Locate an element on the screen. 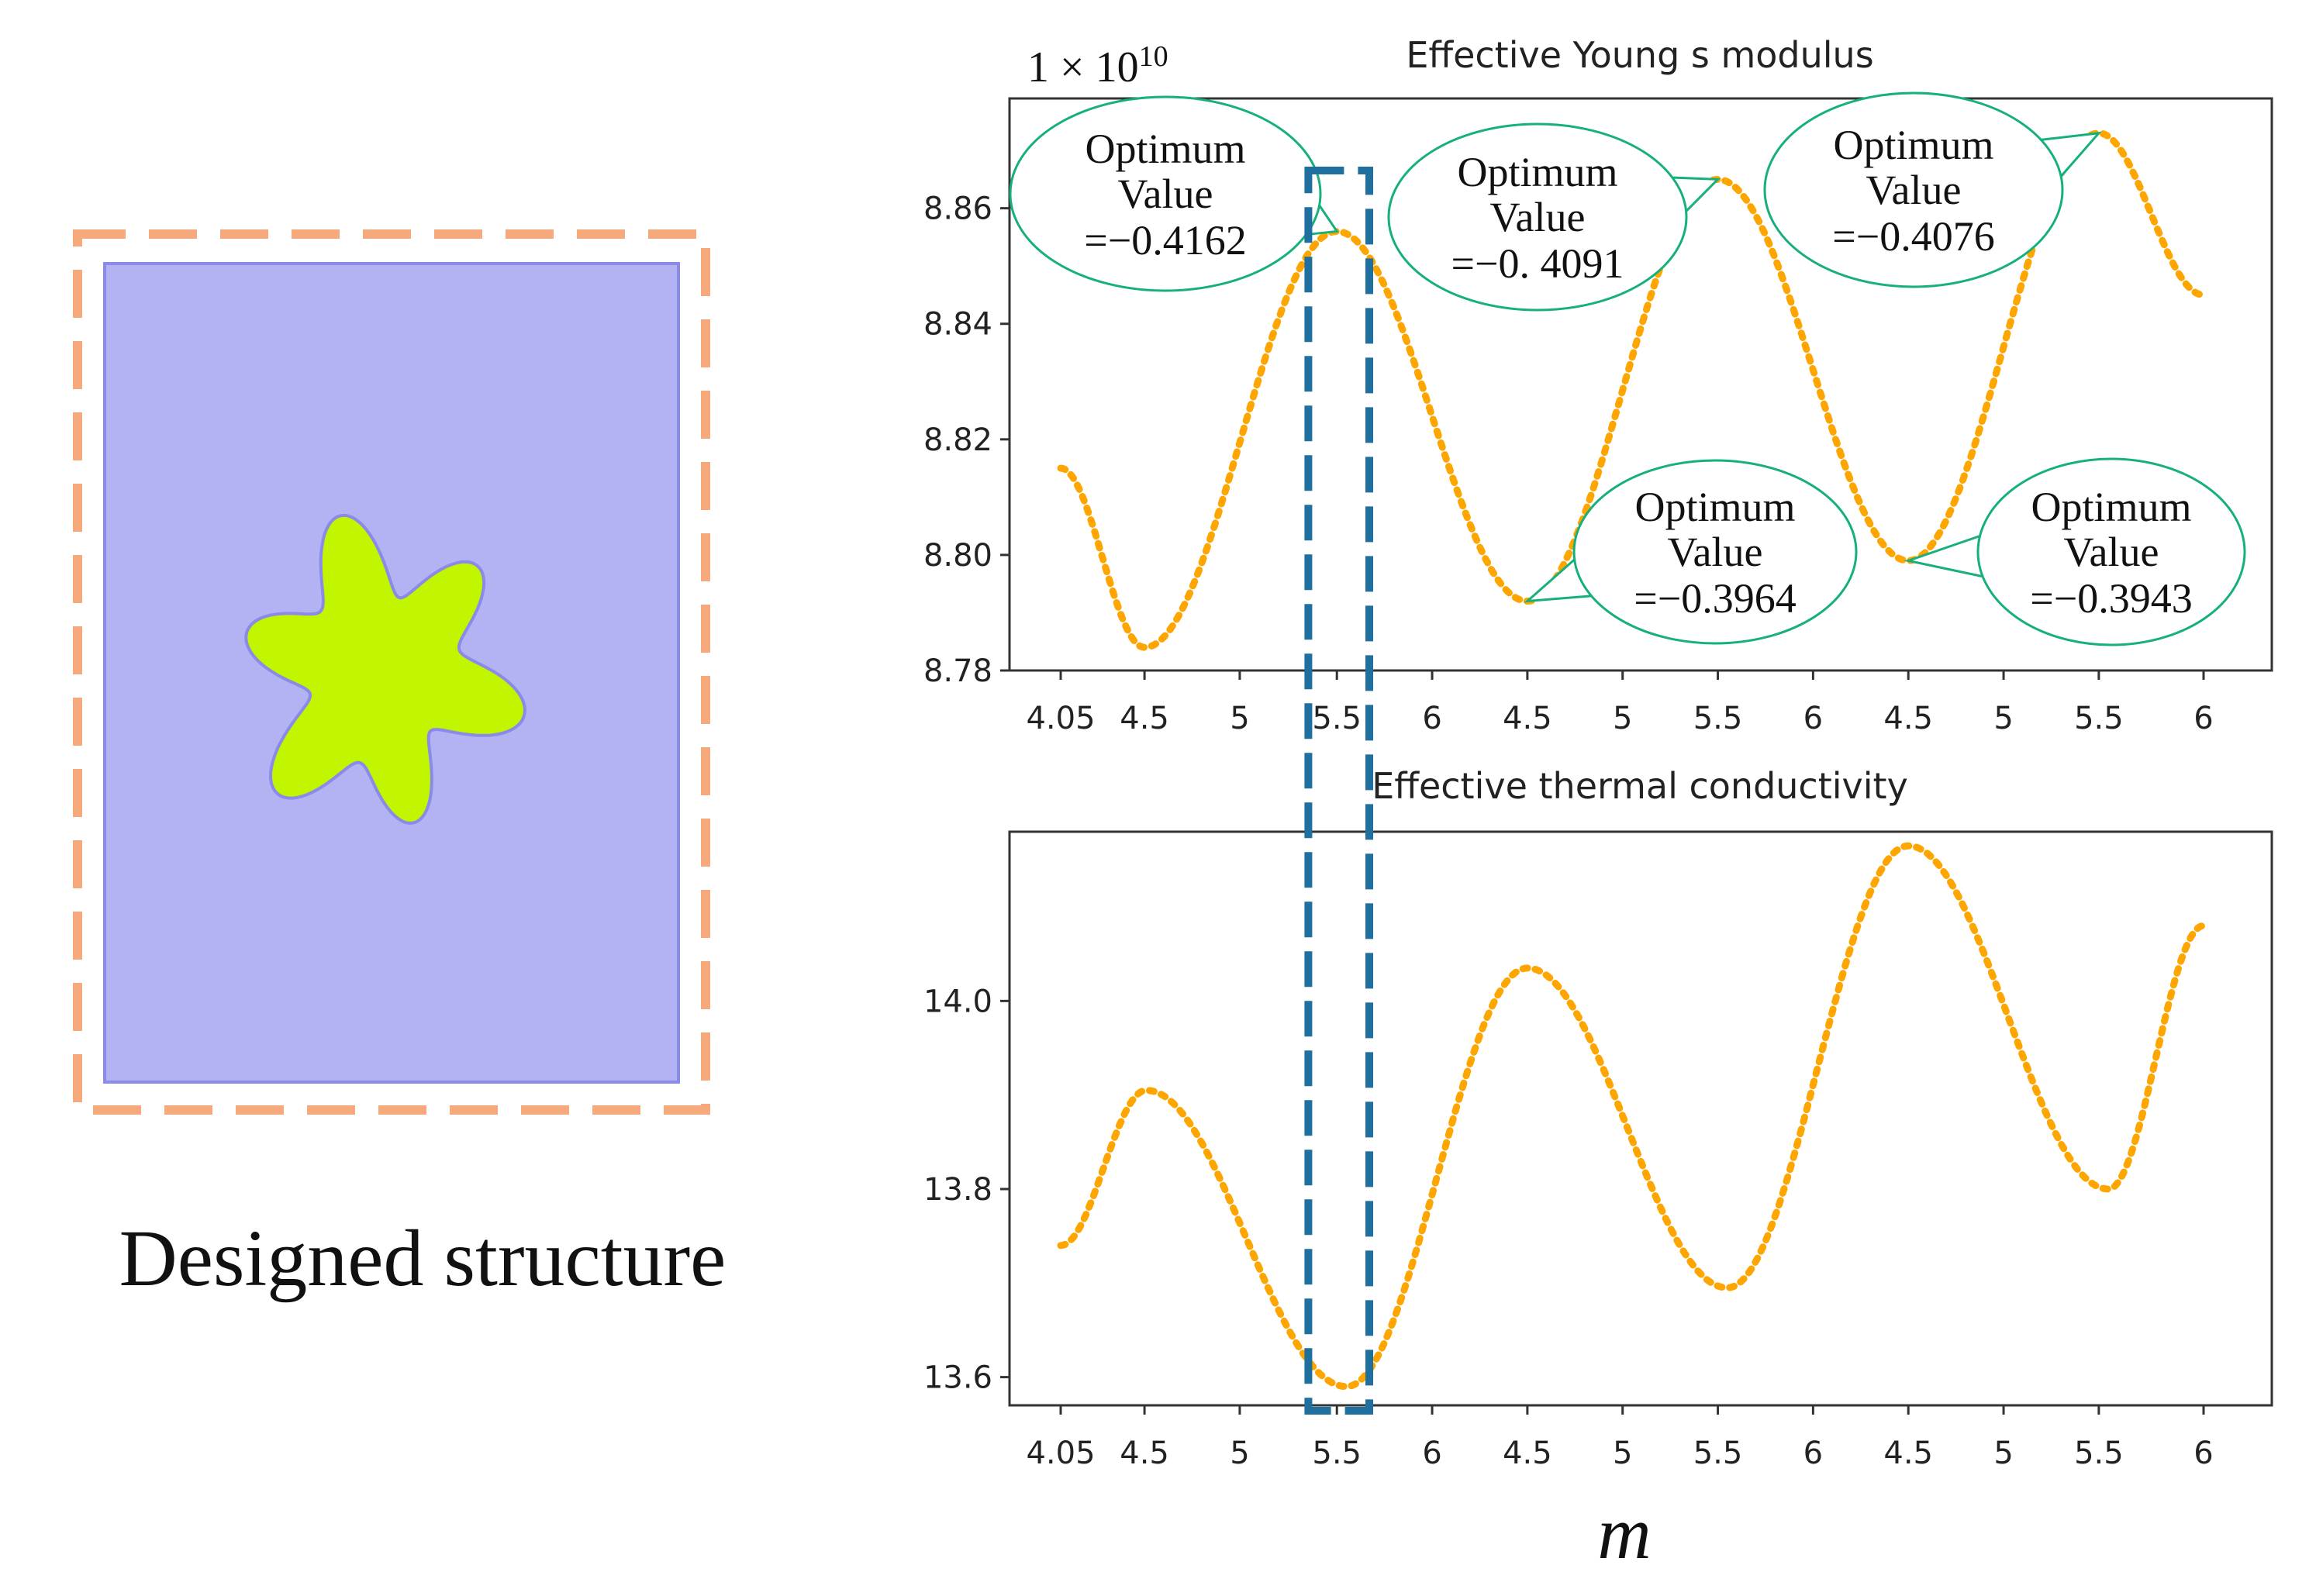 This screenshot has height=1596, width=2316. youngs-x-axis: 4.05 4.5 5 5.5 6 4.5 5 5.5 6 4.5 5 5.5 6 is located at coordinates (1620, 703).